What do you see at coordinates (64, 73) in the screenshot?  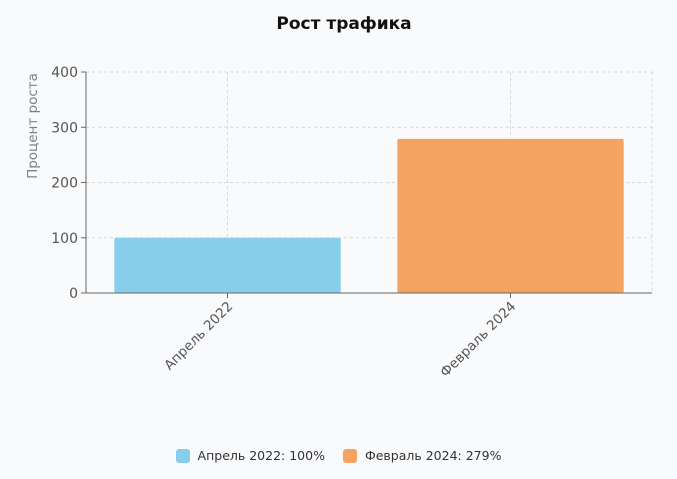 I see `y-tick-label: 400` at bounding box center [64, 73].